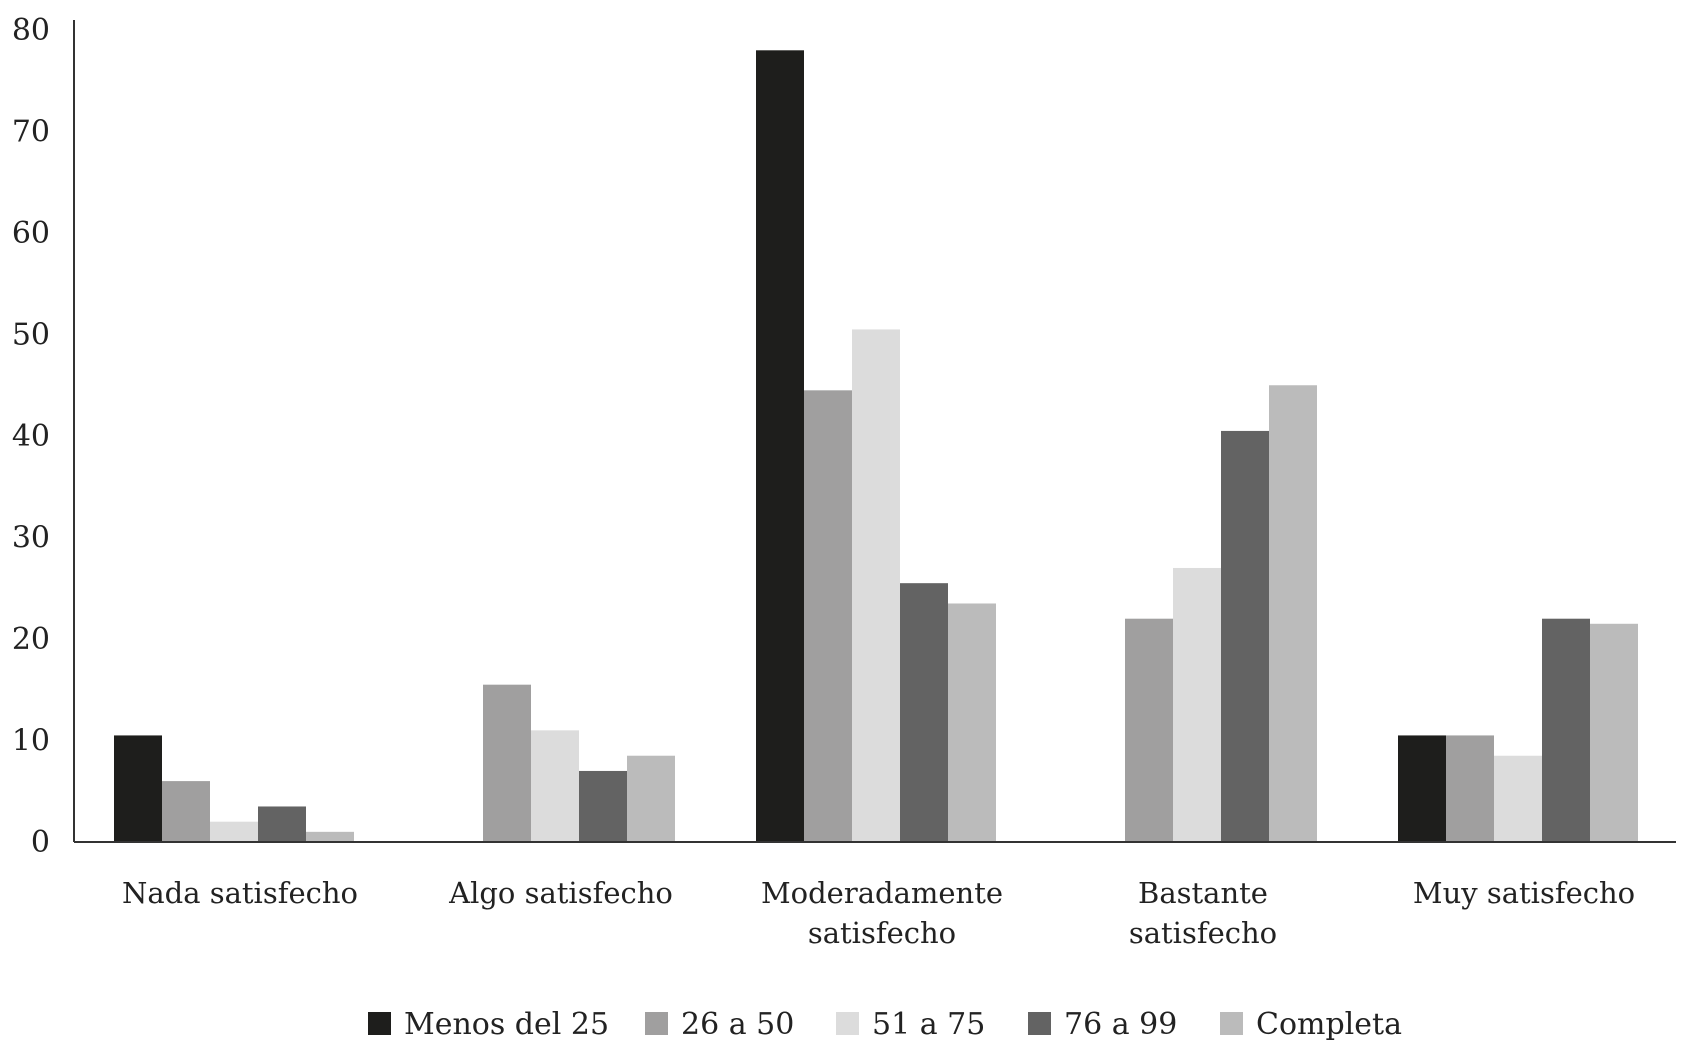 The height and width of the screenshot is (1054, 1682). I want to click on y-tick-label: 80, so click(31, 30).